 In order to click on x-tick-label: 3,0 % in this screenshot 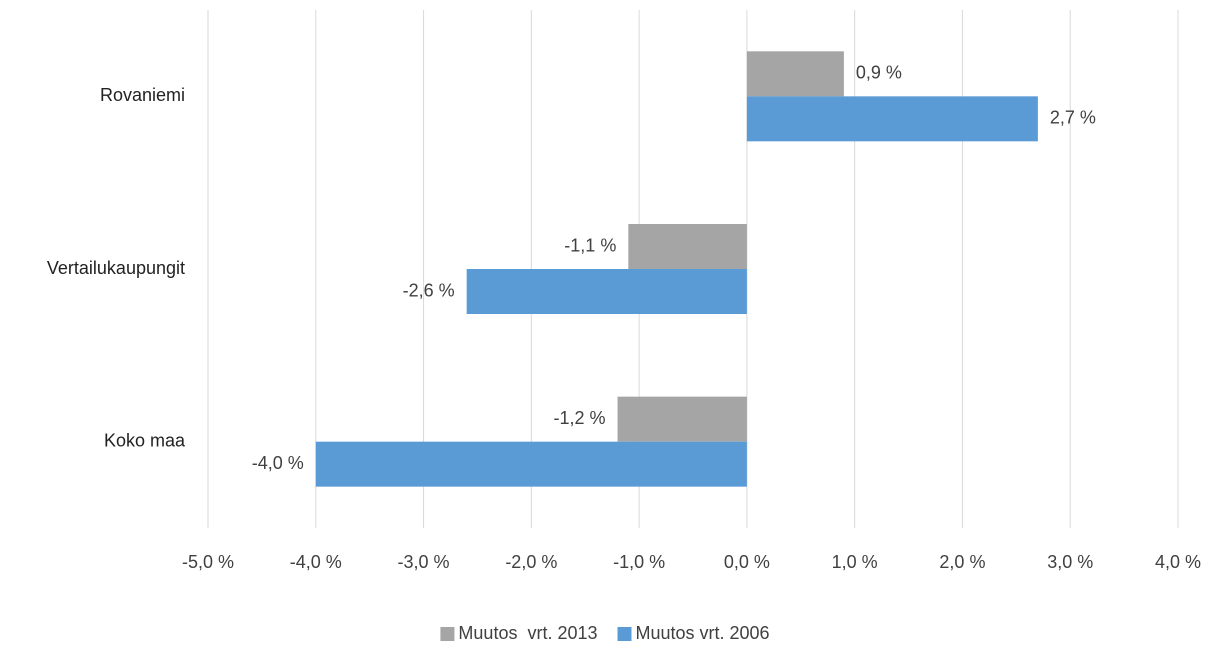, I will do `click(1070, 562)`.